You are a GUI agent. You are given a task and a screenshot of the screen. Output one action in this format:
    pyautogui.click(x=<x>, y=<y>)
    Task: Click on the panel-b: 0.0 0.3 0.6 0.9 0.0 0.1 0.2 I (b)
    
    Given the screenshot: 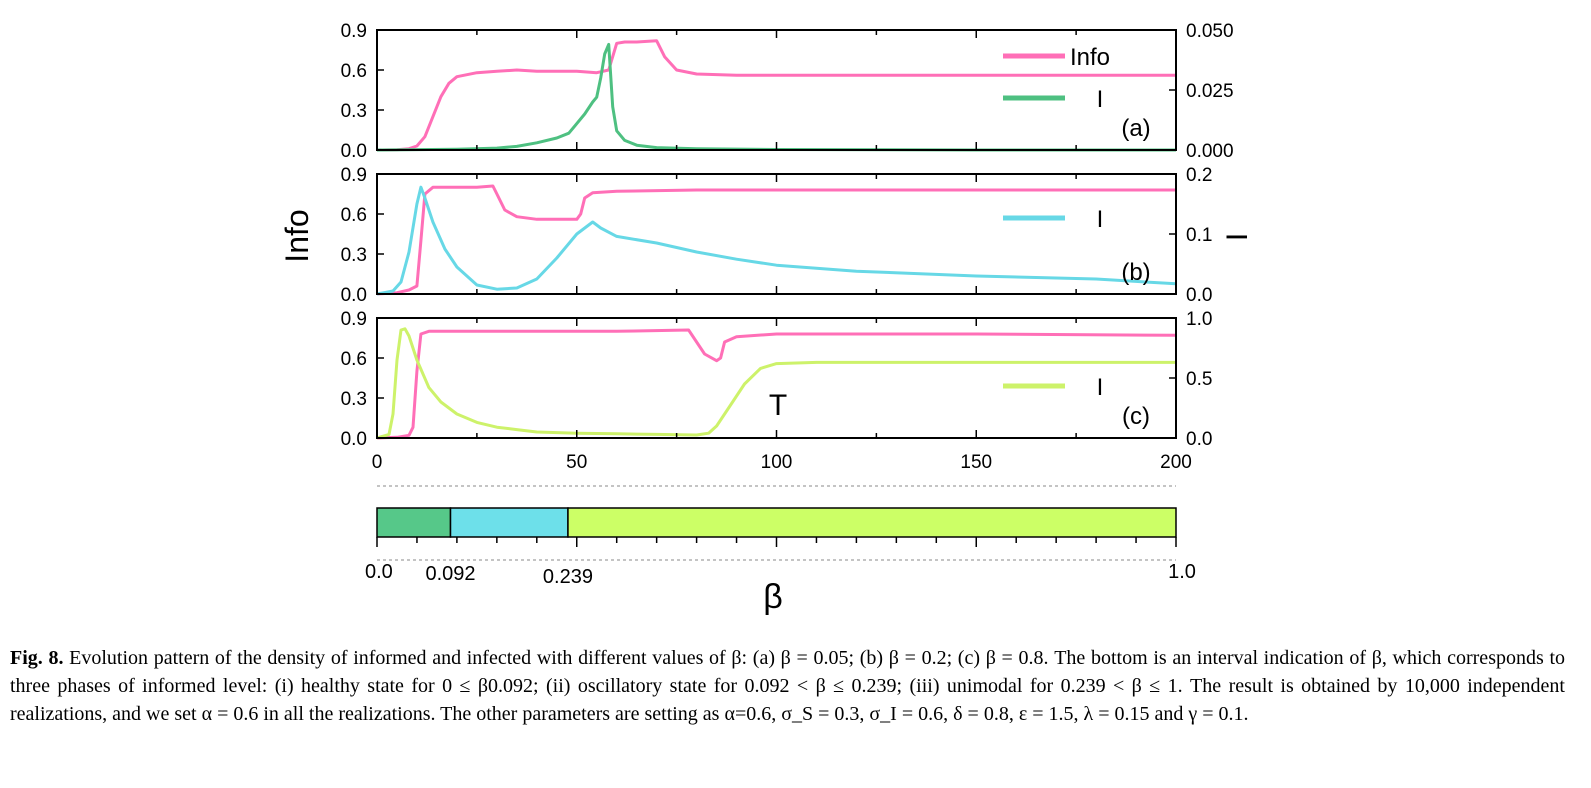 What is the action you would take?
    pyautogui.click(x=777, y=235)
    